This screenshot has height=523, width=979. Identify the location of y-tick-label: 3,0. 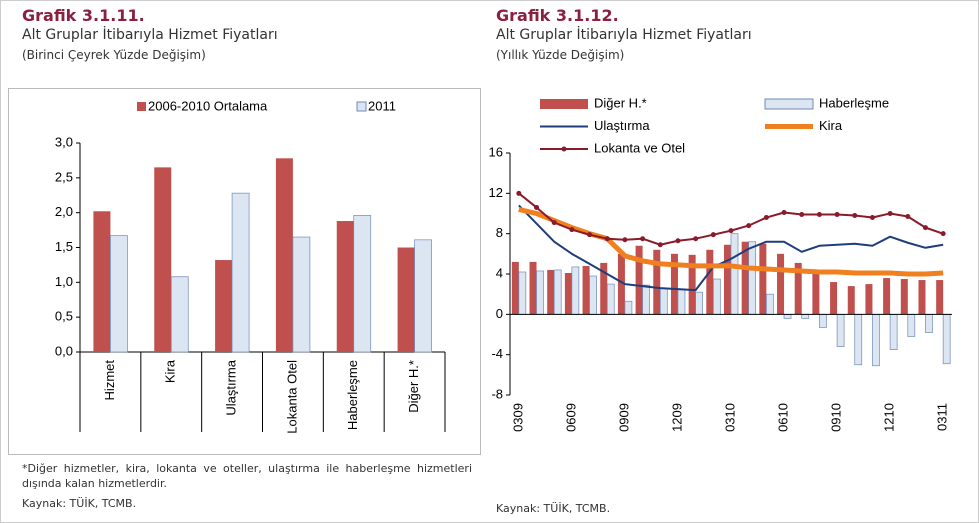
(64, 141).